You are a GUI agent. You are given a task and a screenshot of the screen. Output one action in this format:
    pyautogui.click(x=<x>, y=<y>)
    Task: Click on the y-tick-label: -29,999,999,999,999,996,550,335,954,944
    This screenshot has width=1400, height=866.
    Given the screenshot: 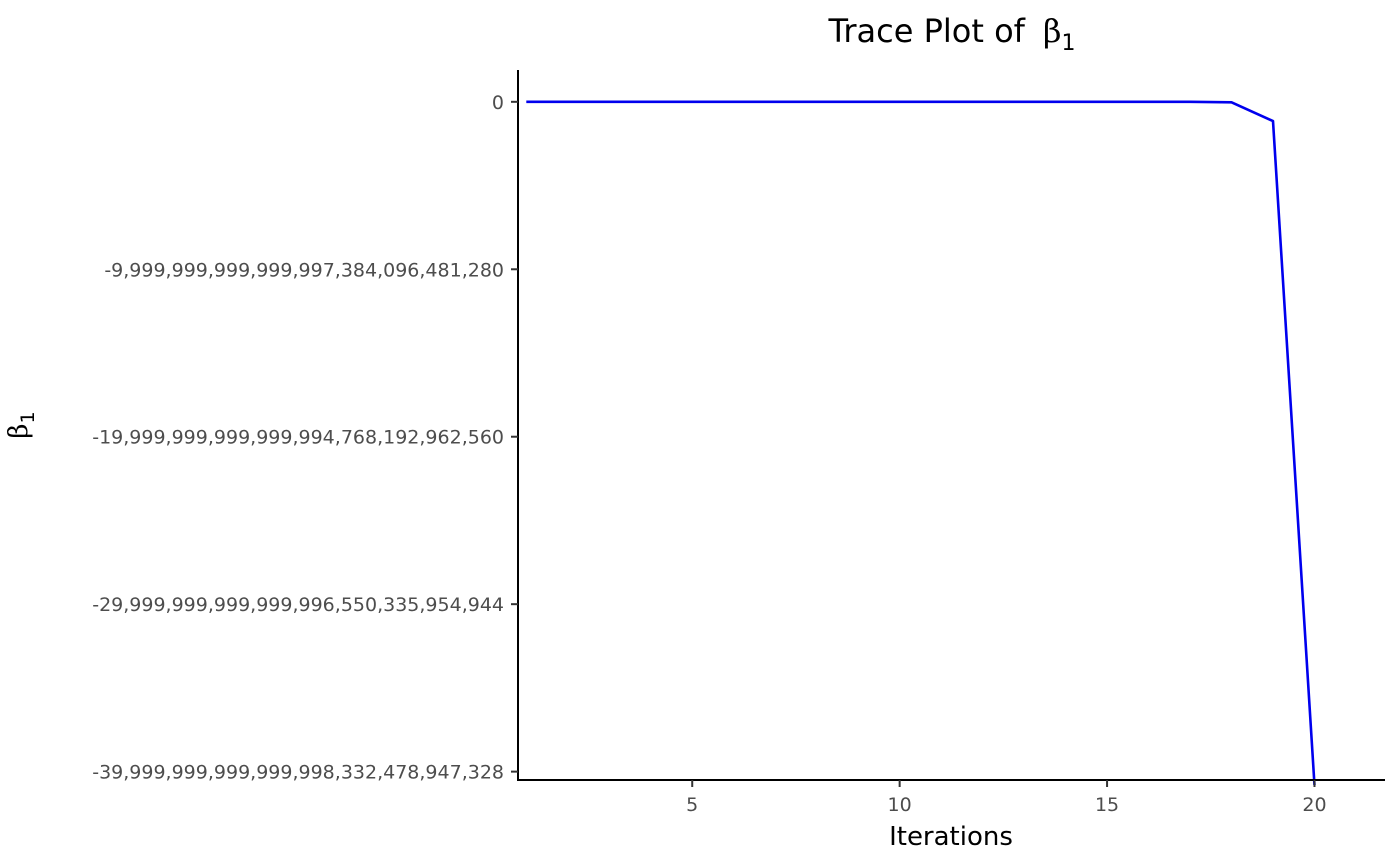 What is the action you would take?
    pyautogui.click(x=298, y=605)
    